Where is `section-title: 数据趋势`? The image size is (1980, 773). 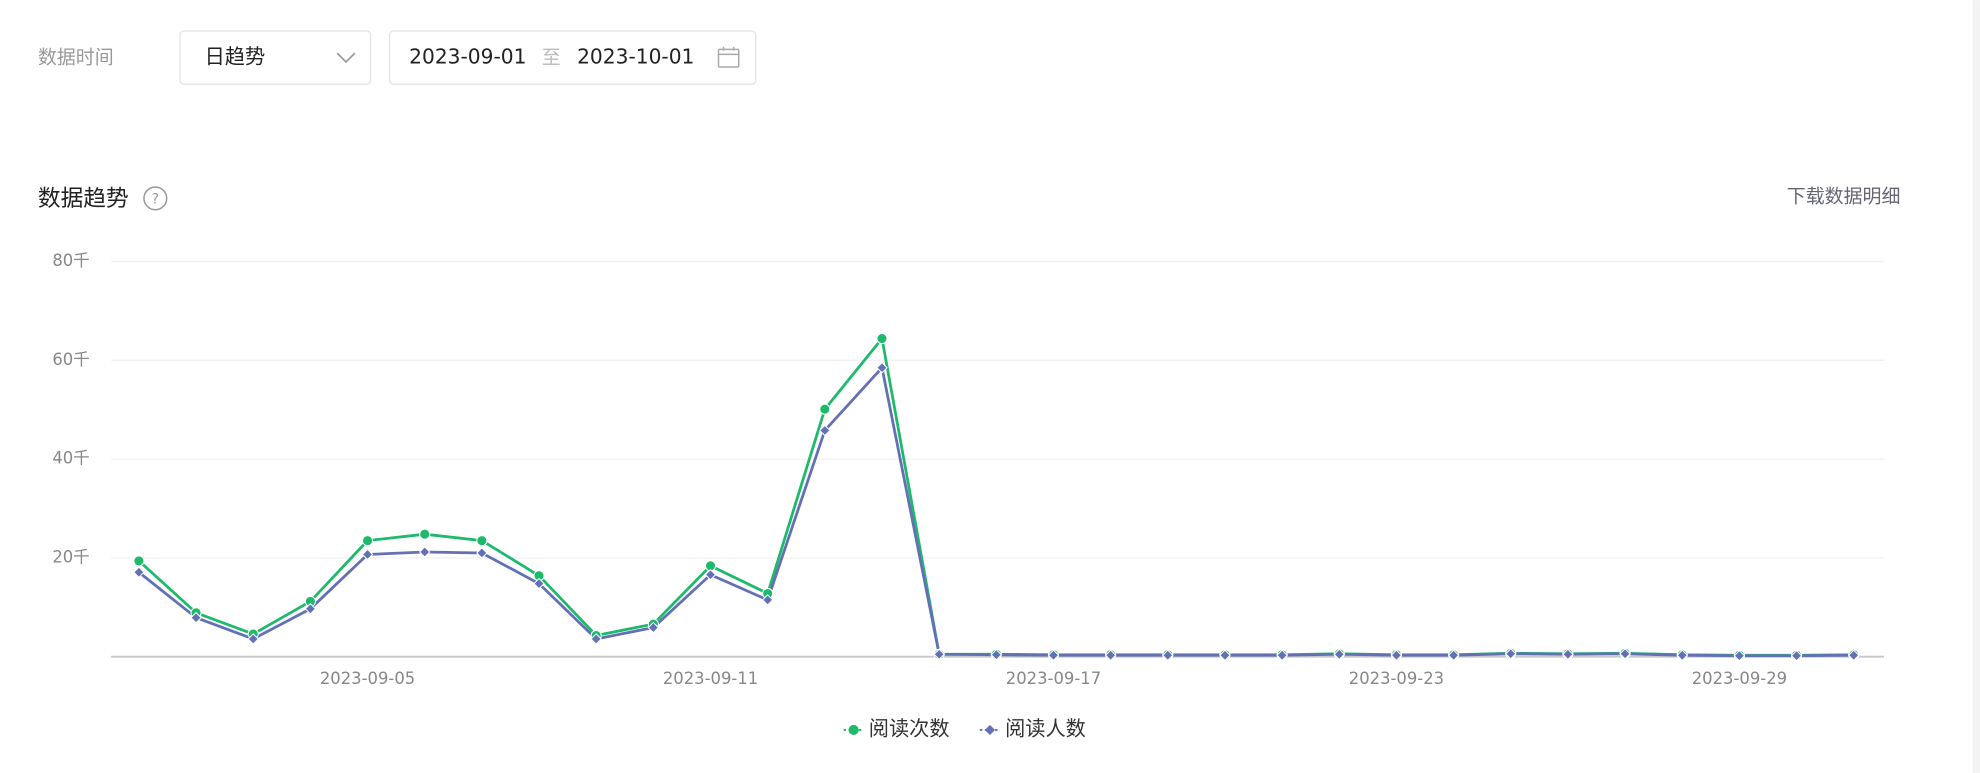
section-title: 数据趋势 is located at coordinates (83, 199).